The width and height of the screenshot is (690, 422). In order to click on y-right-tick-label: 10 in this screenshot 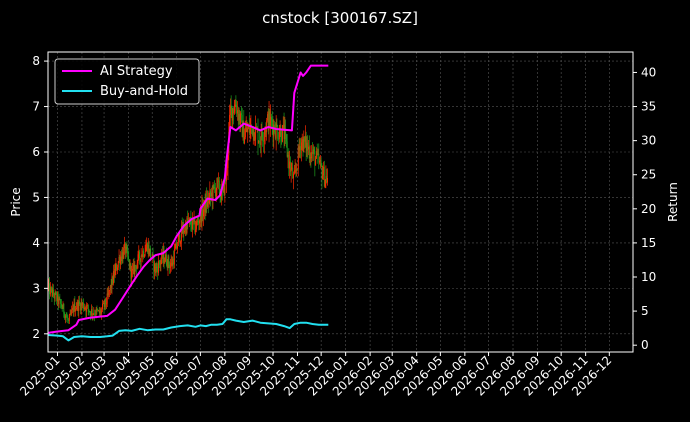, I will do `click(648, 277)`.